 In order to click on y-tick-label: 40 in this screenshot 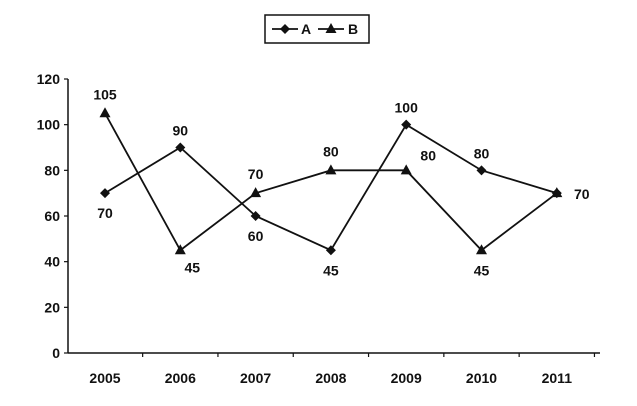, I will do `click(52, 262)`.